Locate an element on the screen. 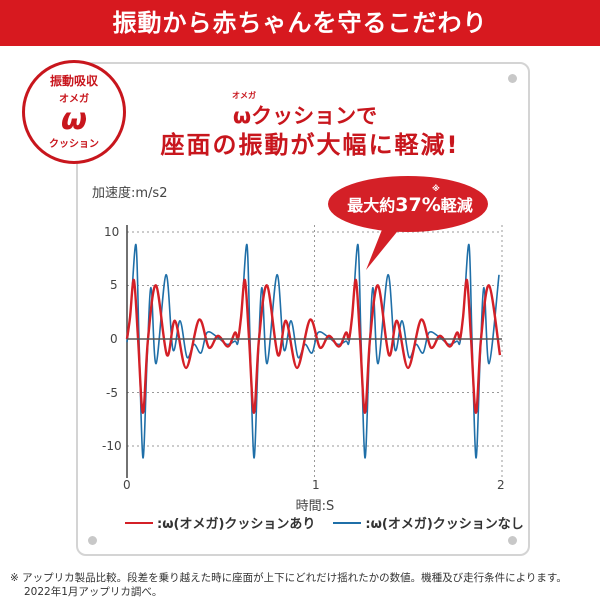 This screenshot has width=600, height=600. legend-item-without-cushion: :ω(オメガ)クッションなし is located at coordinates (428, 522).